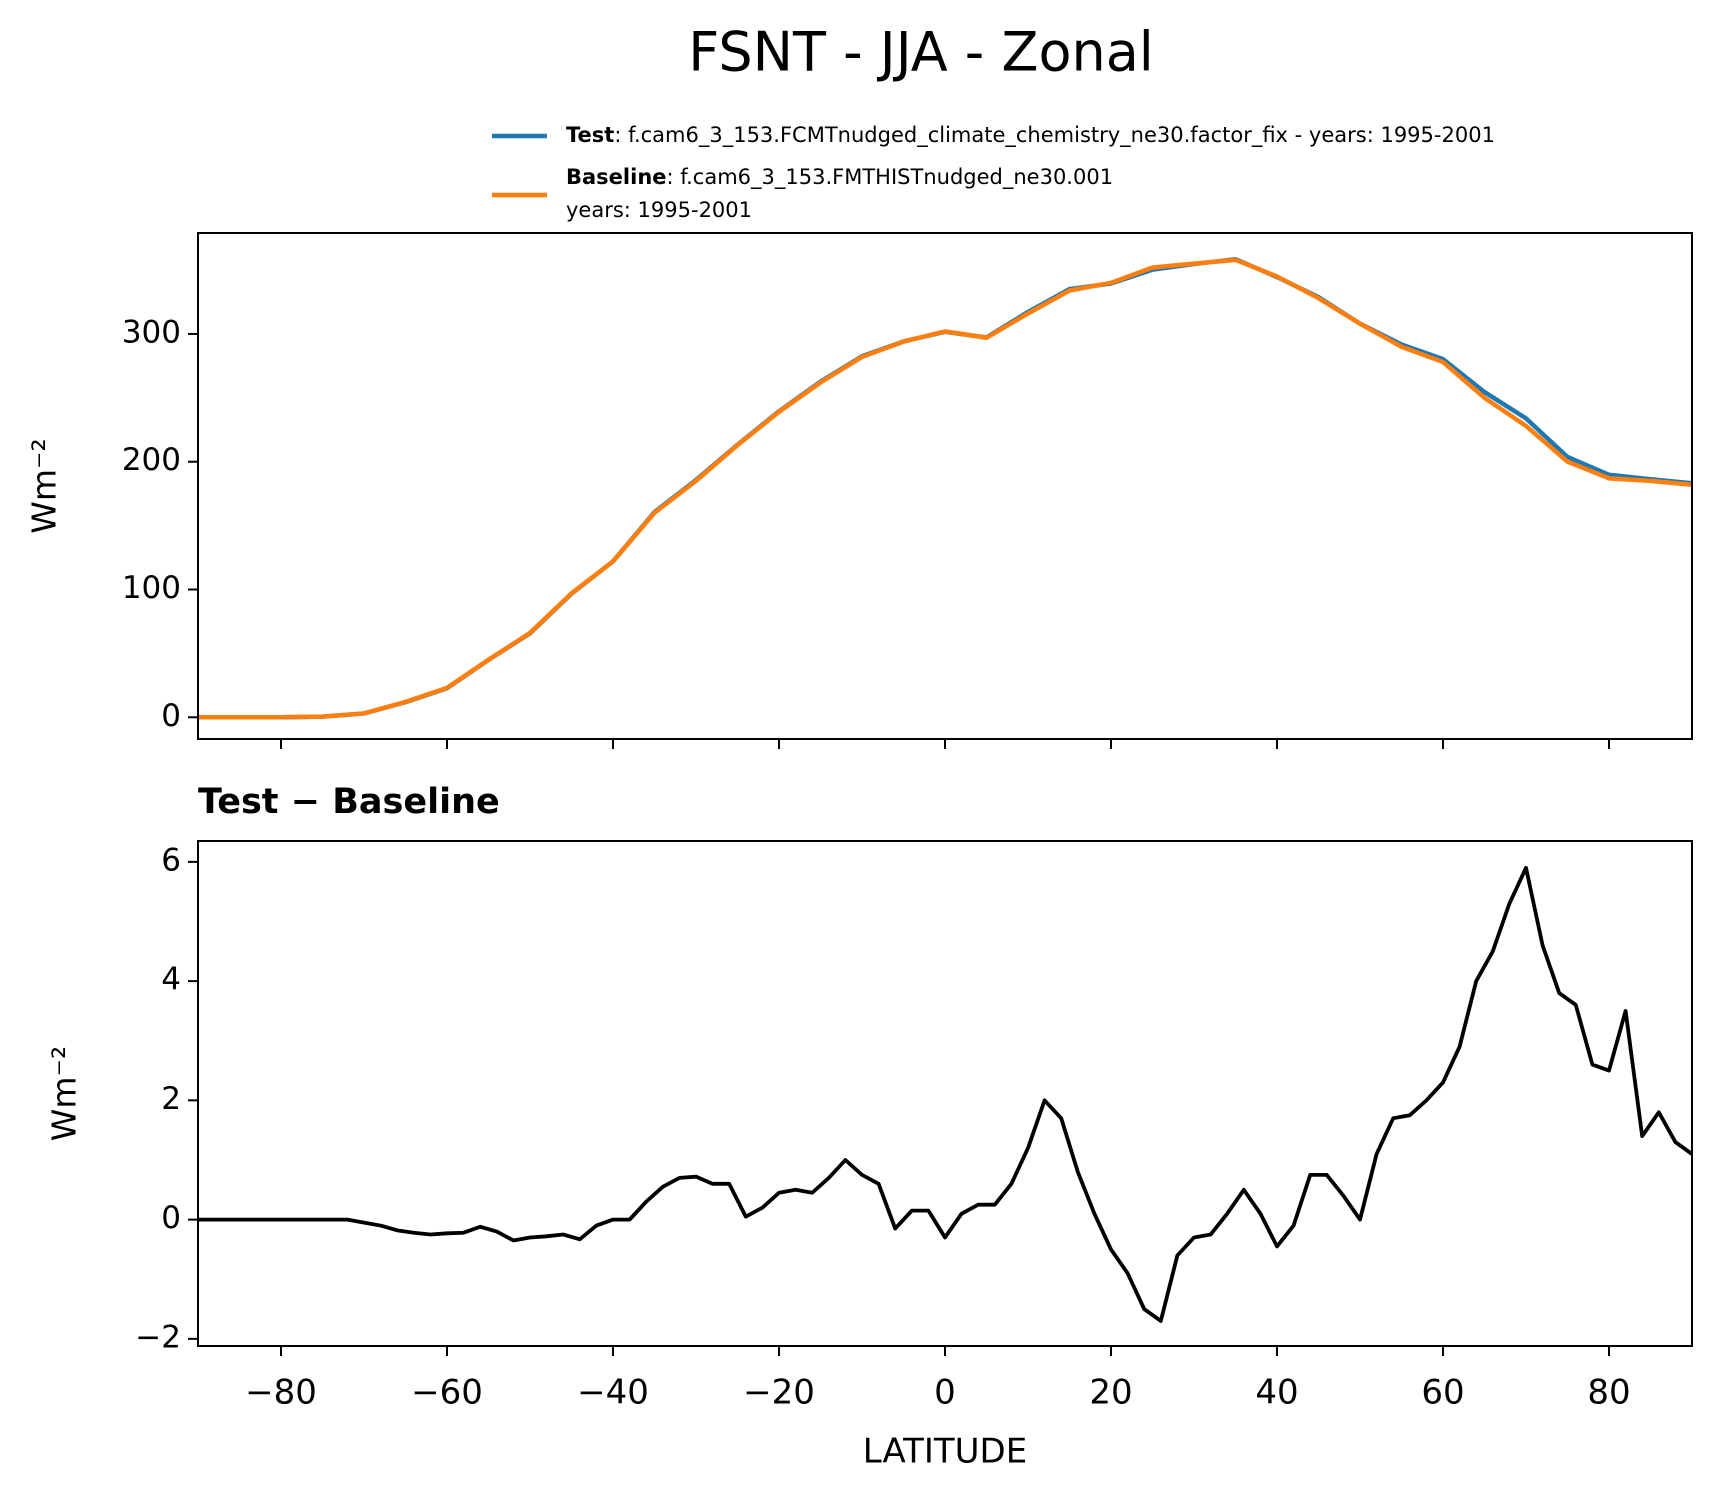  Describe the element at coordinates (945, 1452) in the screenshot. I see `x-axis-label: LATITUDE` at that location.